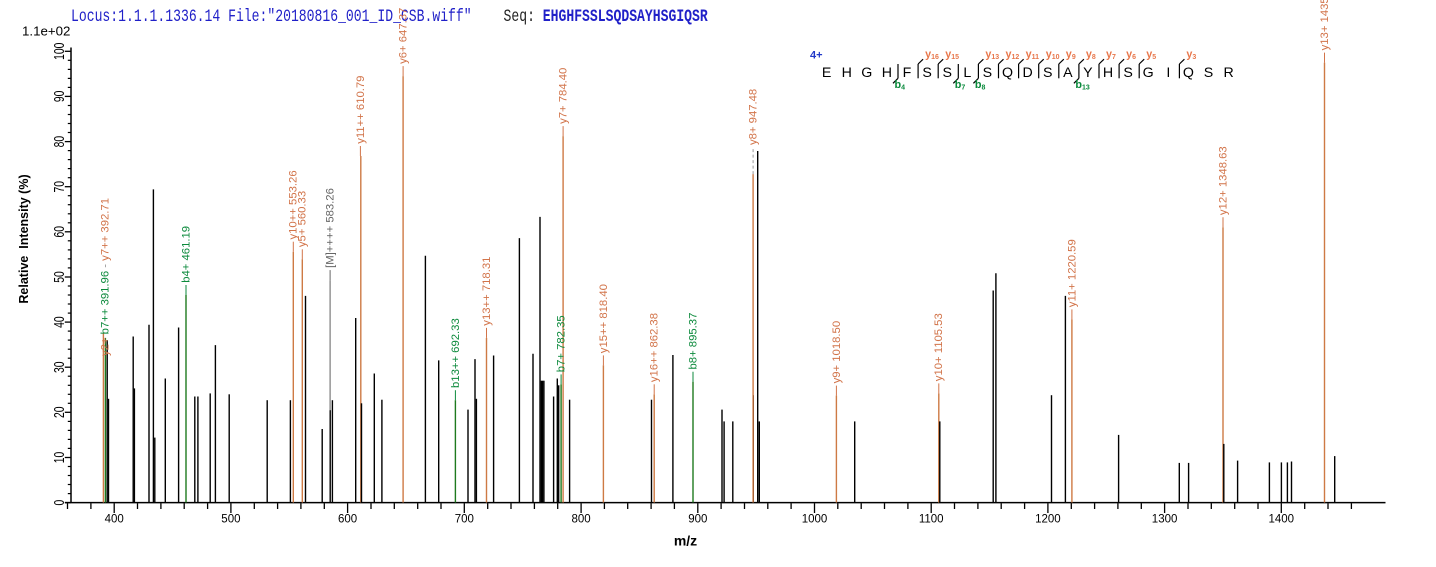  I want to click on svg-text: y6+ 647.37, so click(404, 36).